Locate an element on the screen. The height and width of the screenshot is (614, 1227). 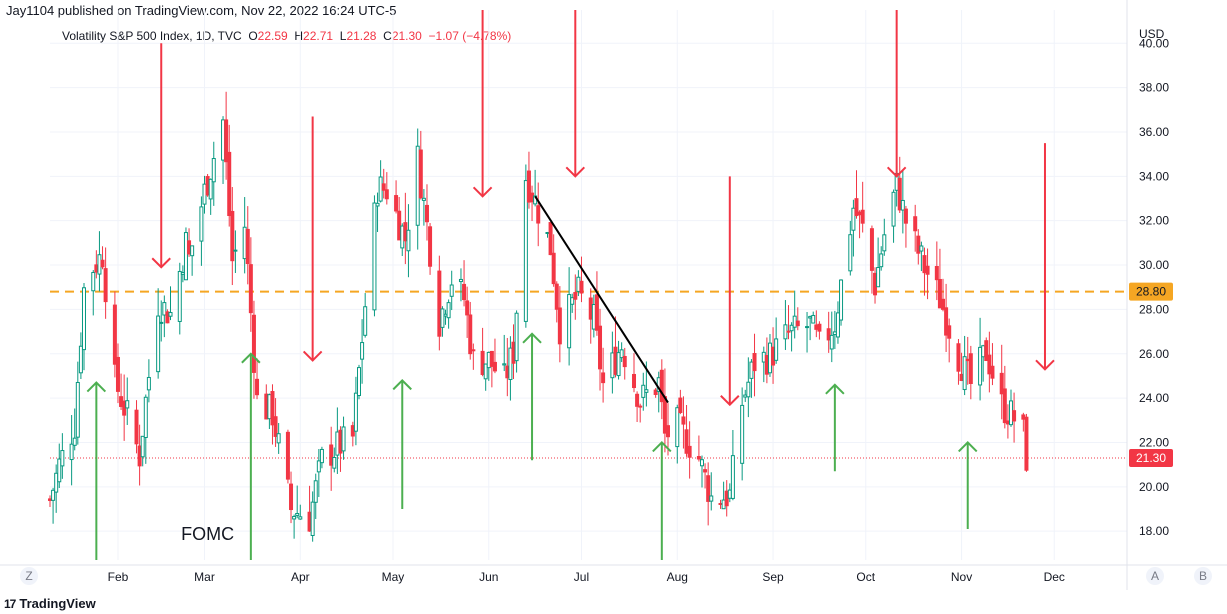
last-price-tag: 21.30 is located at coordinates (1151, 457).